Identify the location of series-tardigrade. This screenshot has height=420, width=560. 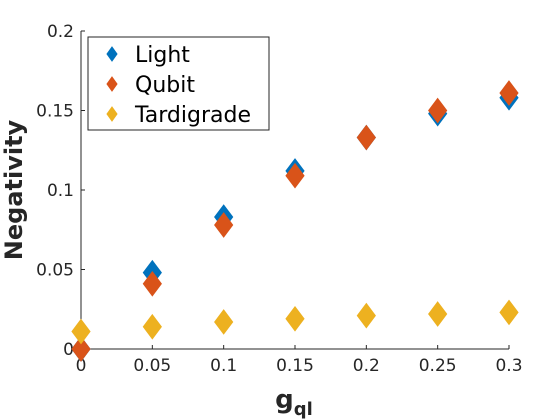
(295, 322).